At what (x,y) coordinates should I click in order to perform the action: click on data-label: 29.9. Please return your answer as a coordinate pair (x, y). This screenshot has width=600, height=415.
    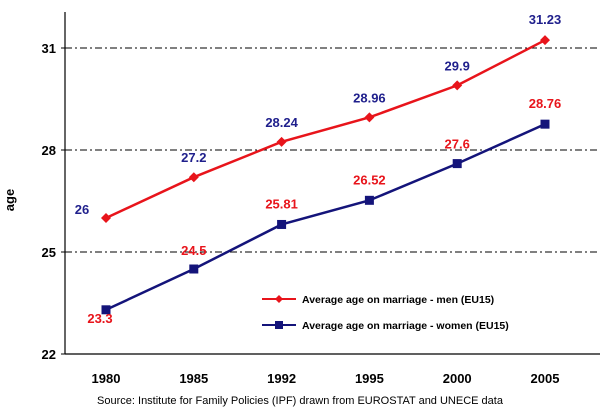
    Looking at the image, I should click on (457, 65).